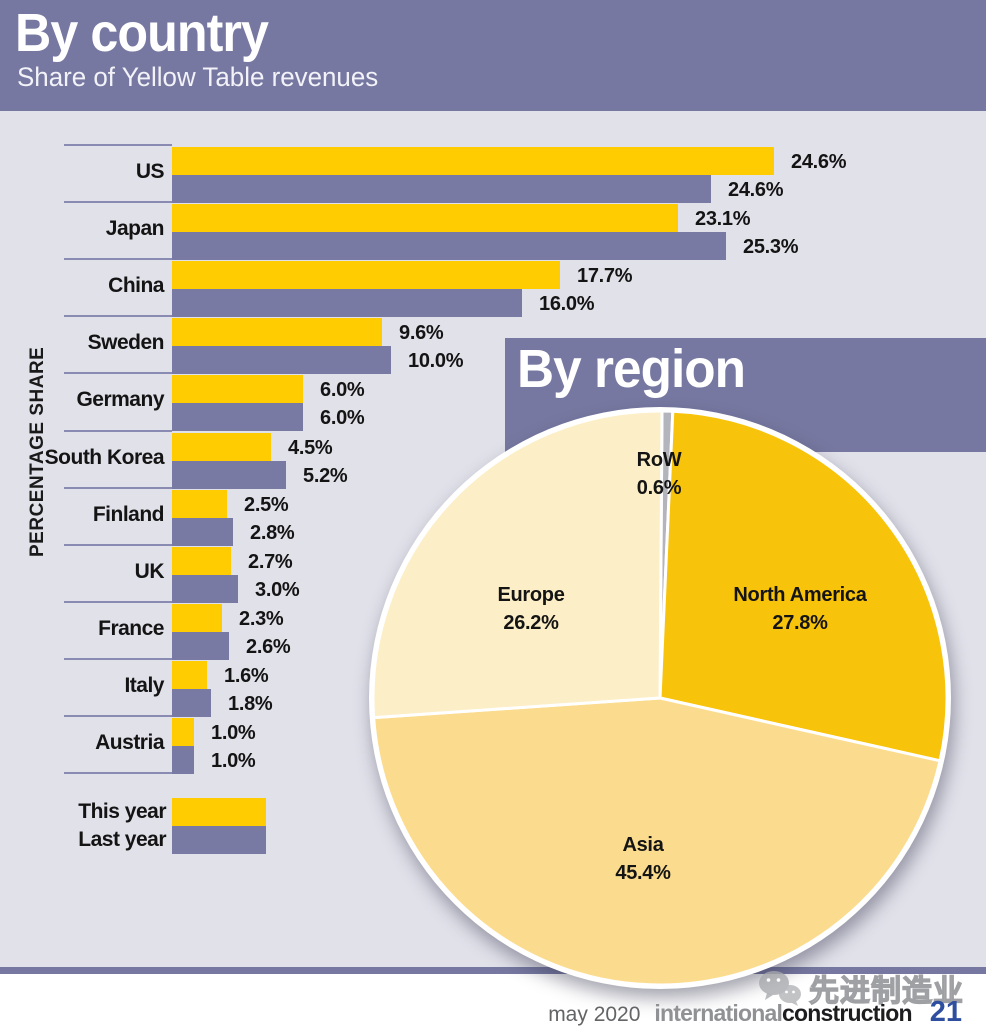  I want to click on pie-slice-value: 26.2%, so click(531, 623).